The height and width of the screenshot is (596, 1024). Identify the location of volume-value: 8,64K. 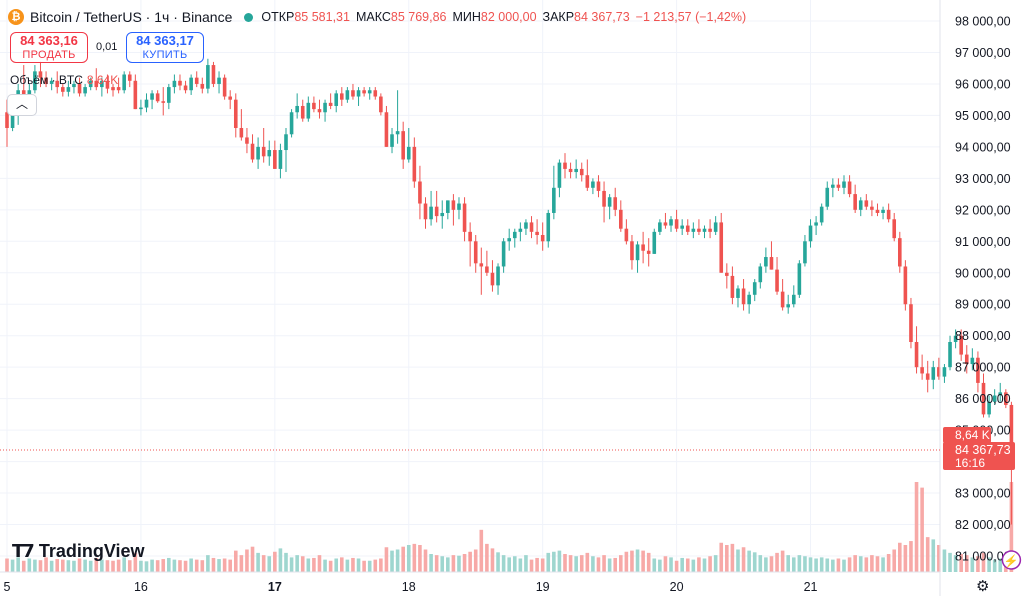
(102, 80).